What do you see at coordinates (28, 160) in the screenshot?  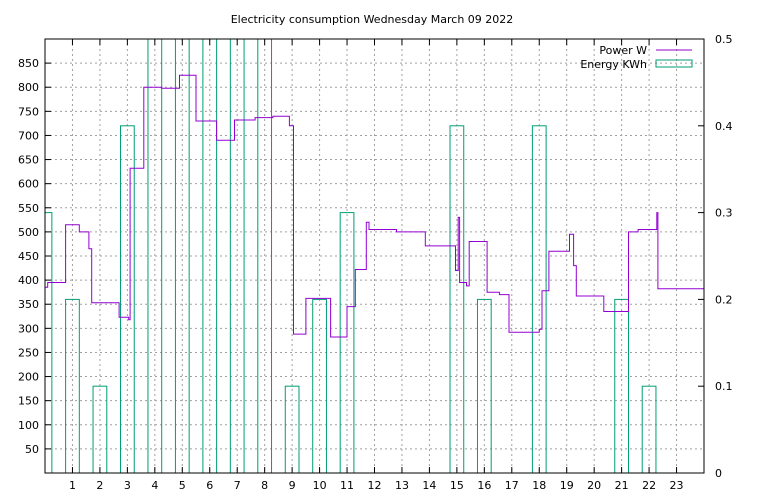 I see `y-left-tick-label: 650` at bounding box center [28, 160].